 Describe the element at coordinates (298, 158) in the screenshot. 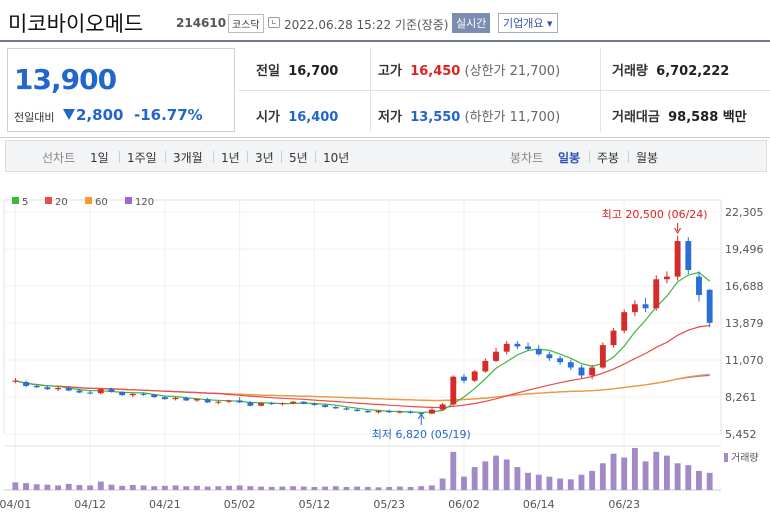

I see `period-5y: 5년` at that location.